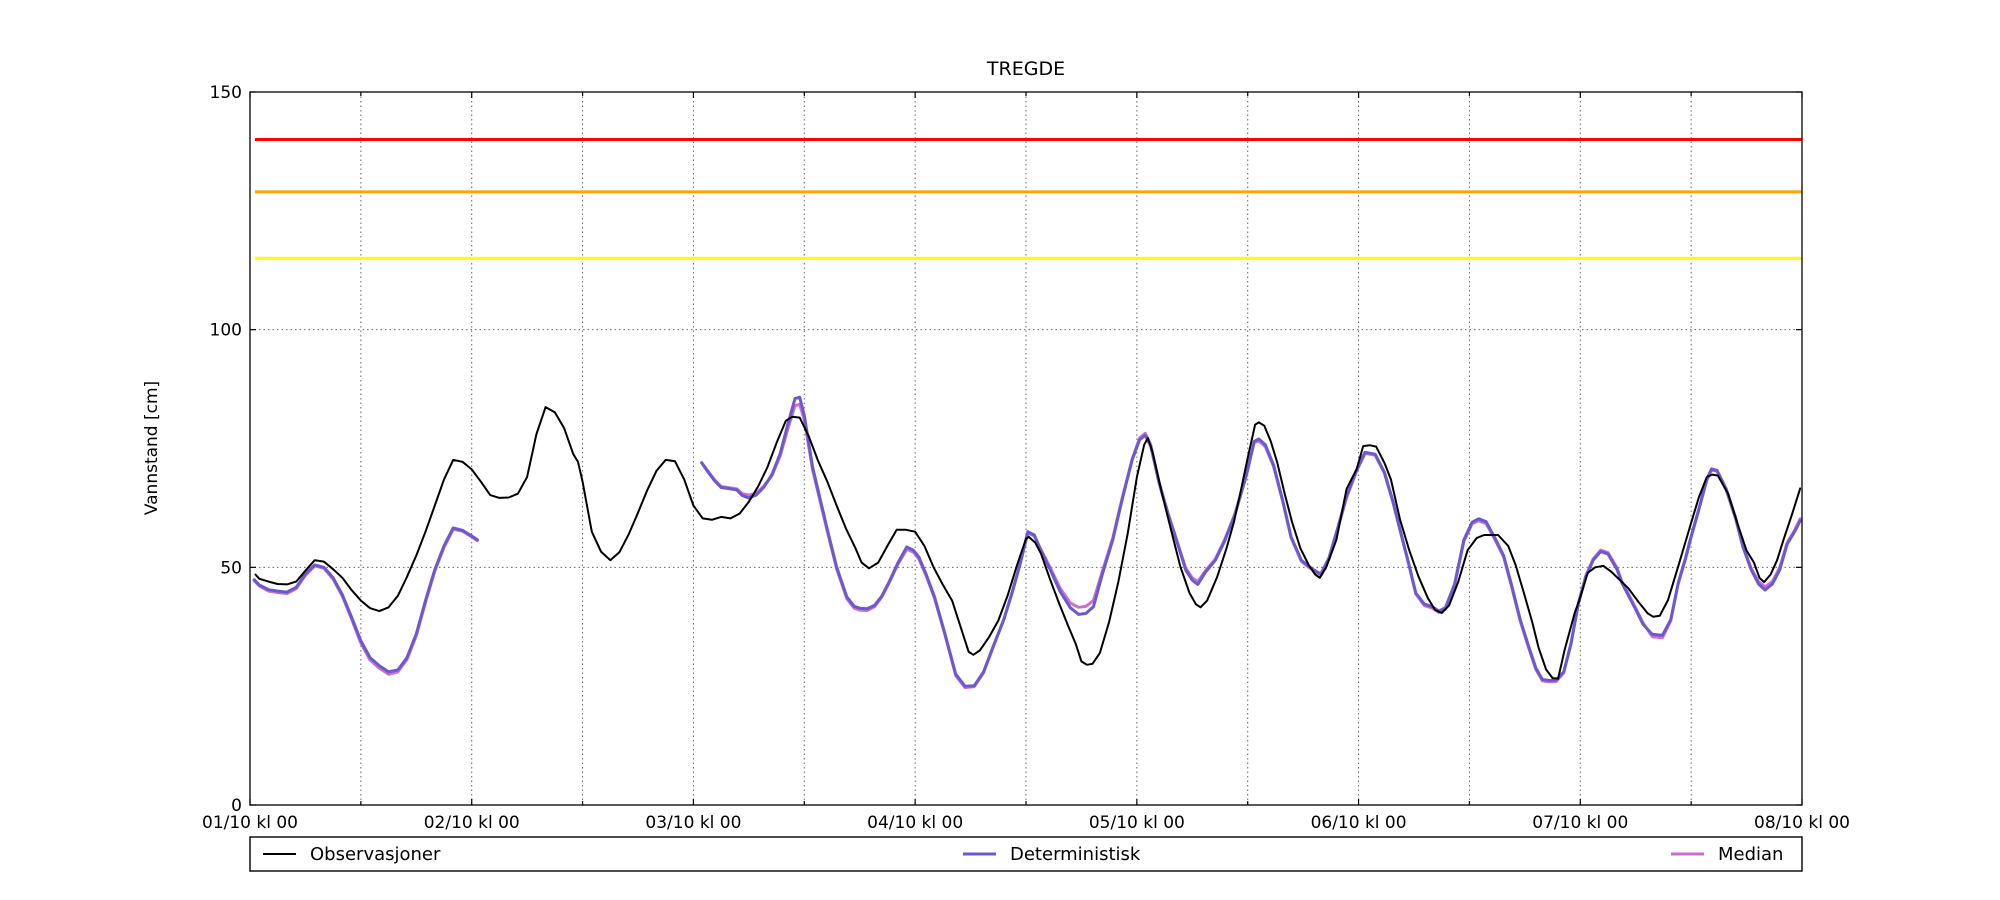 The height and width of the screenshot is (900, 2000). What do you see at coordinates (365, 600) in the screenshot?
I see `deterministisk-line` at bounding box center [365, 600].